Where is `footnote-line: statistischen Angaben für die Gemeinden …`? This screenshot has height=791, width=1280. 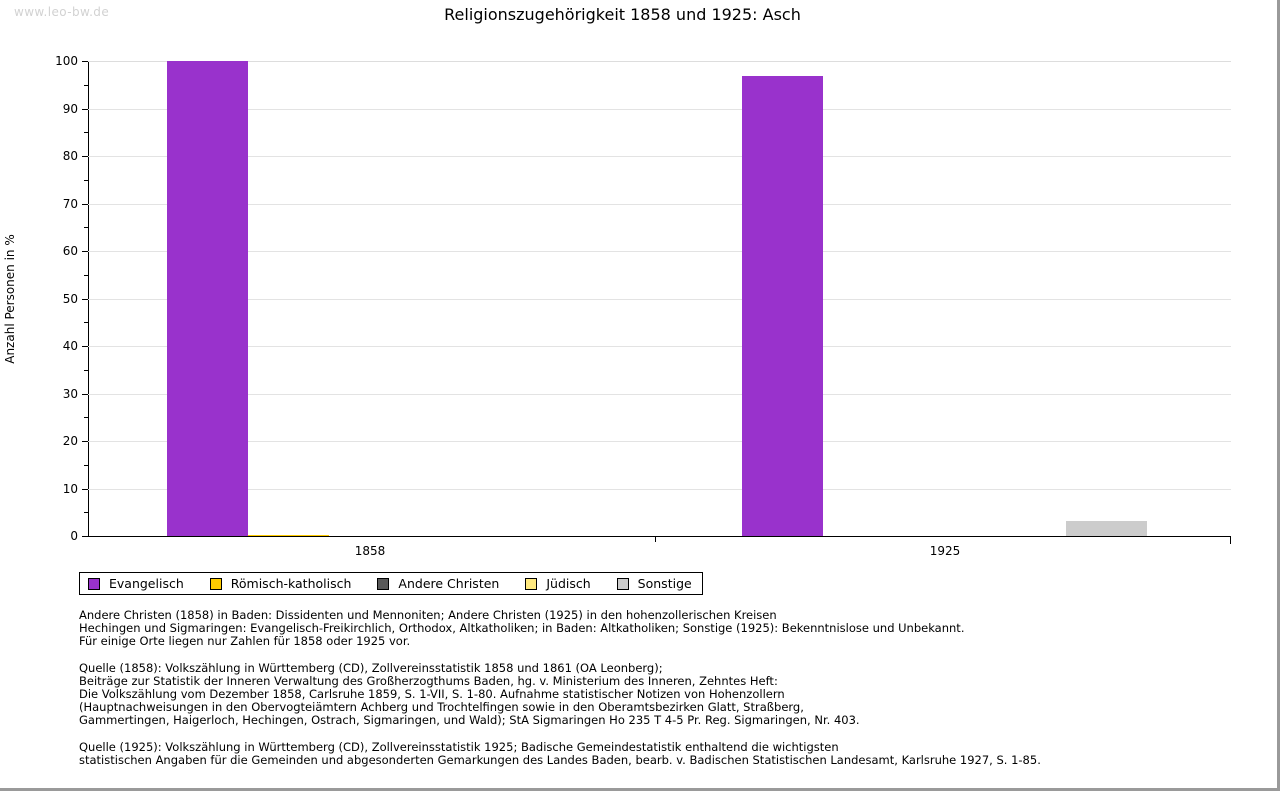 footnote-line: statistischen Angaben für die Gemeinden … is located at coordinates (560, 759).